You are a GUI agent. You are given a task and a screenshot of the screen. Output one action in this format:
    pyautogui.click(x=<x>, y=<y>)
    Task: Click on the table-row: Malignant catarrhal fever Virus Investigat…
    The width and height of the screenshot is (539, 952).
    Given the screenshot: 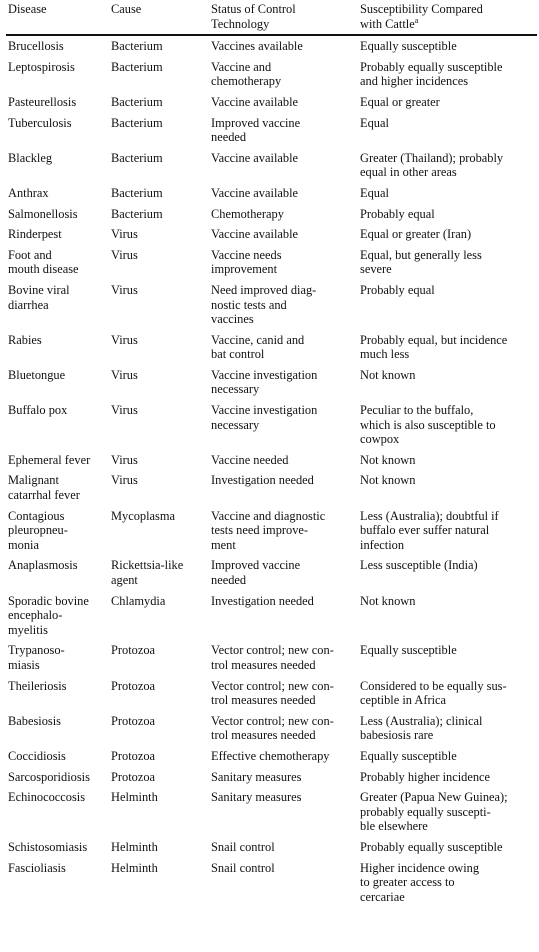 What is the action you would take?
    pyautogui.click(x=271, y=490)
    